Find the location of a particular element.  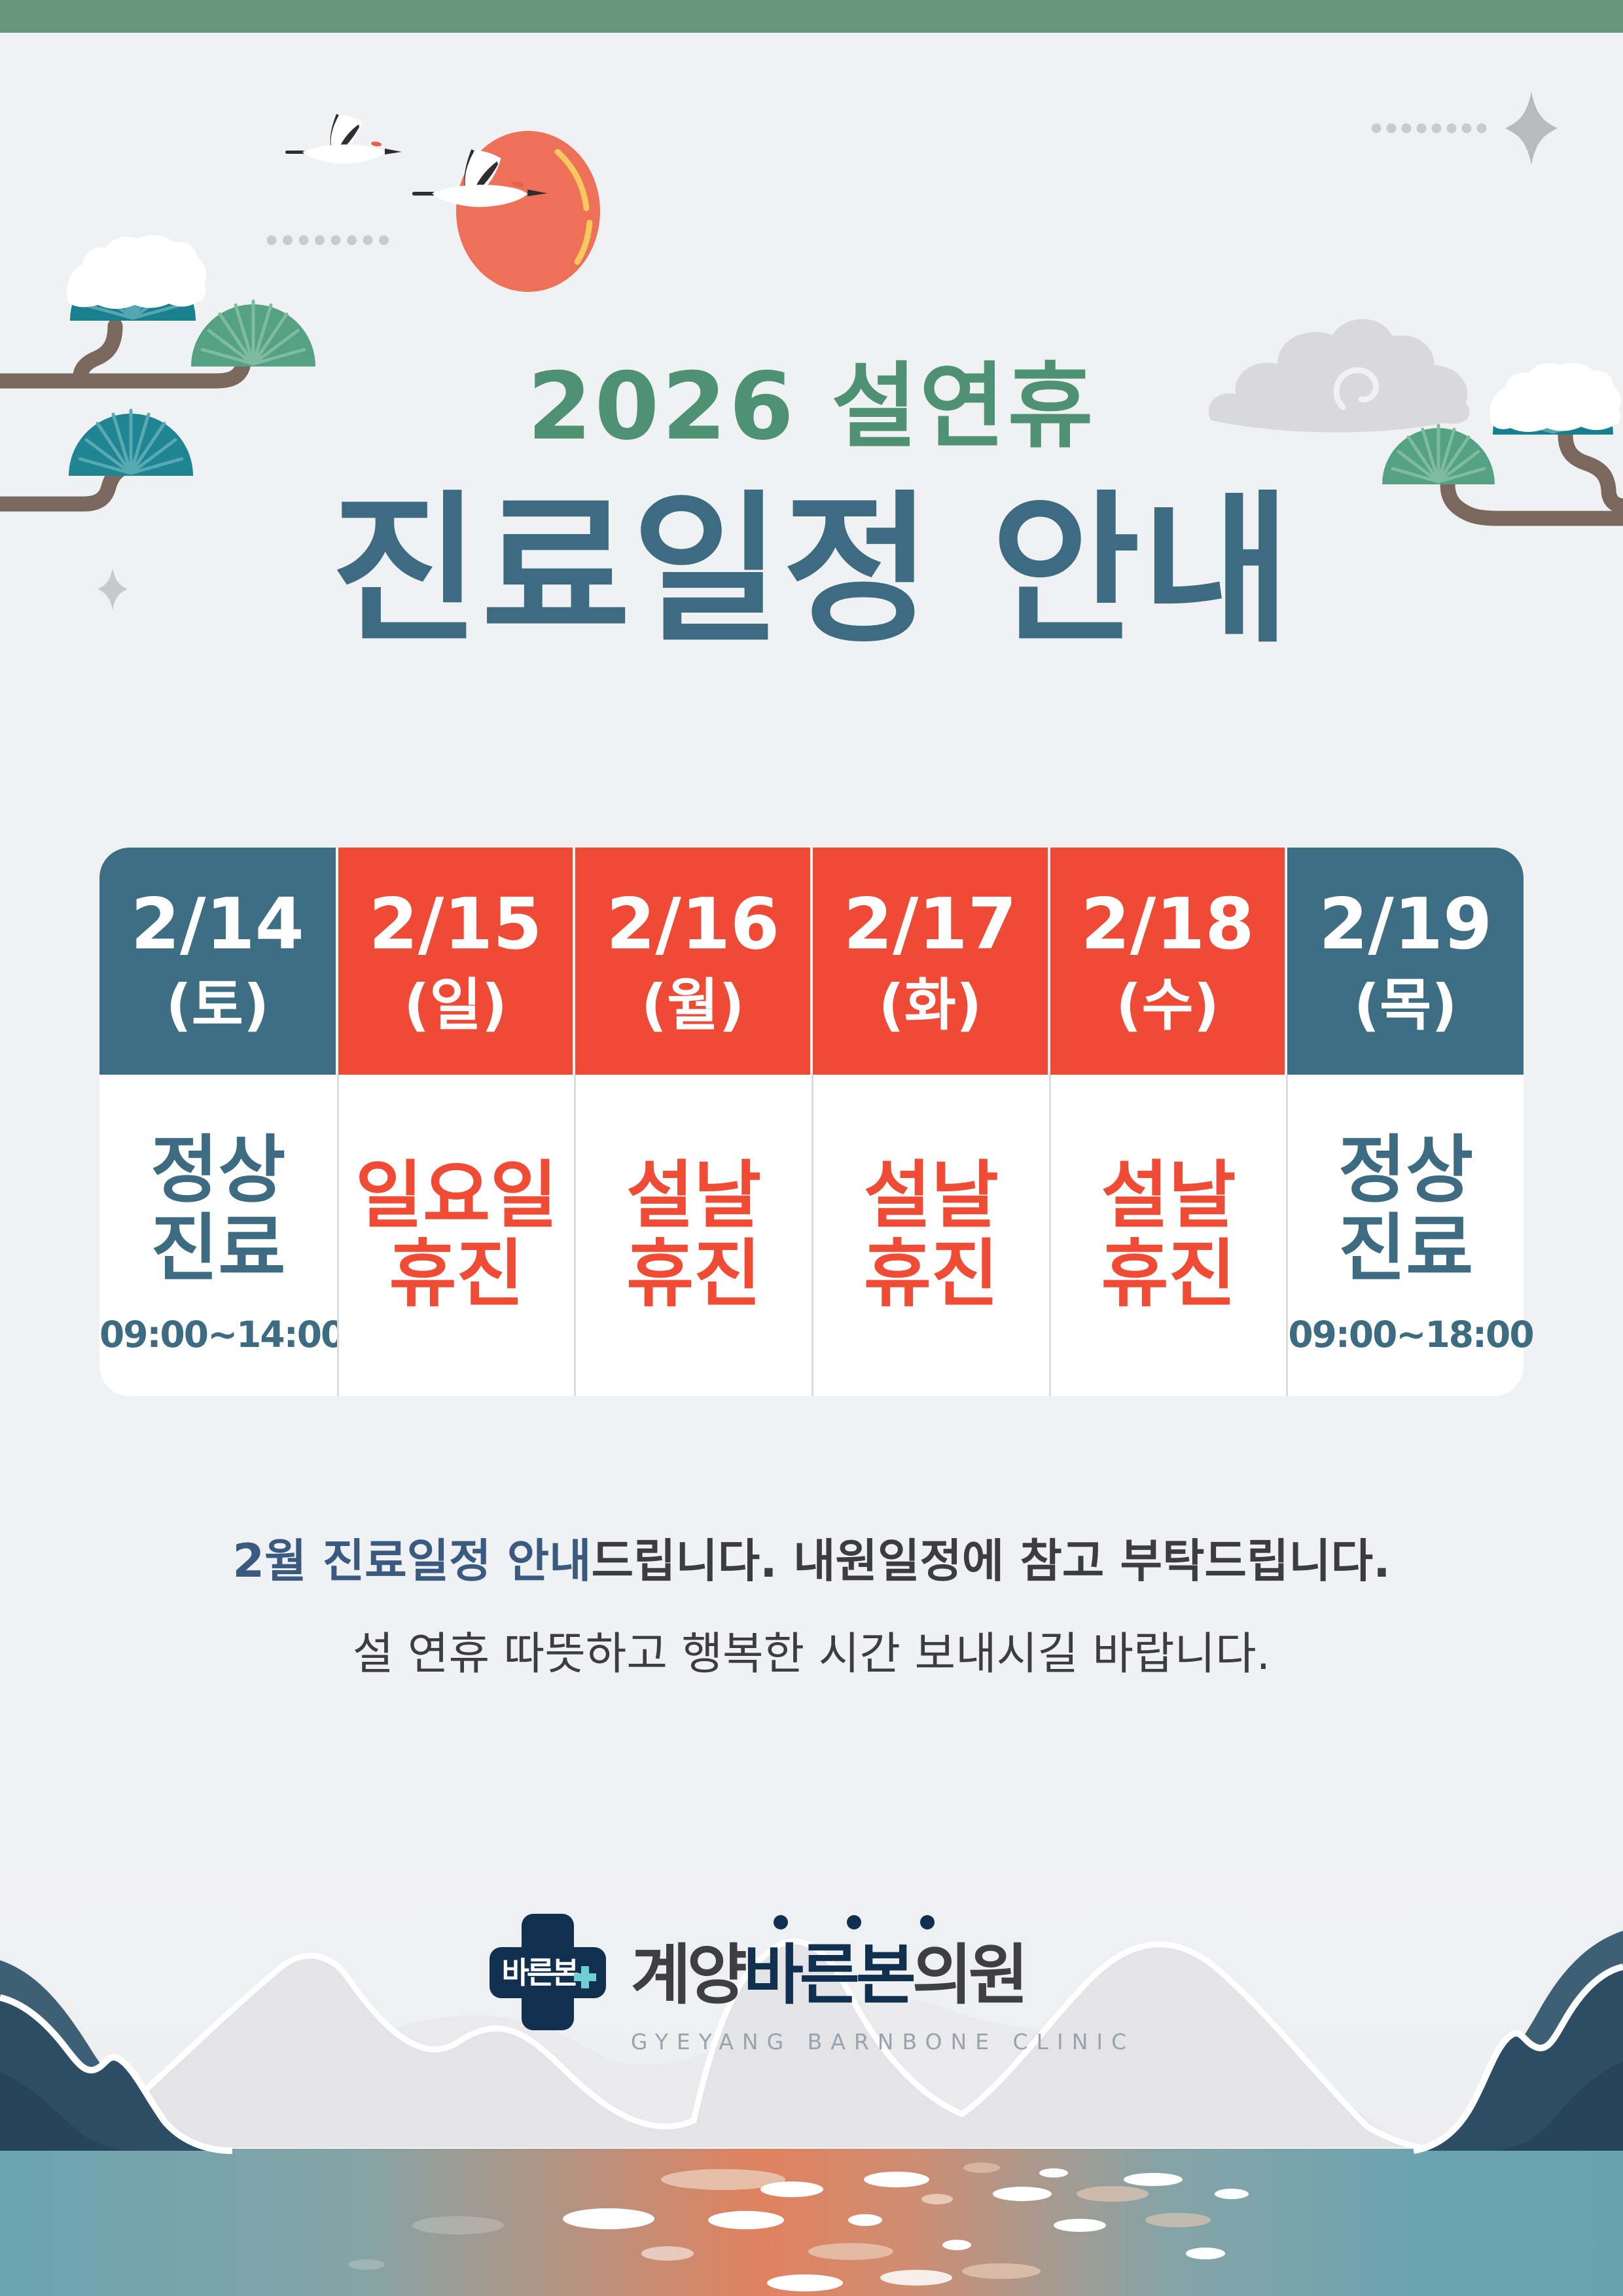

pine-canopy-right is located at coordinates (1502, 423).